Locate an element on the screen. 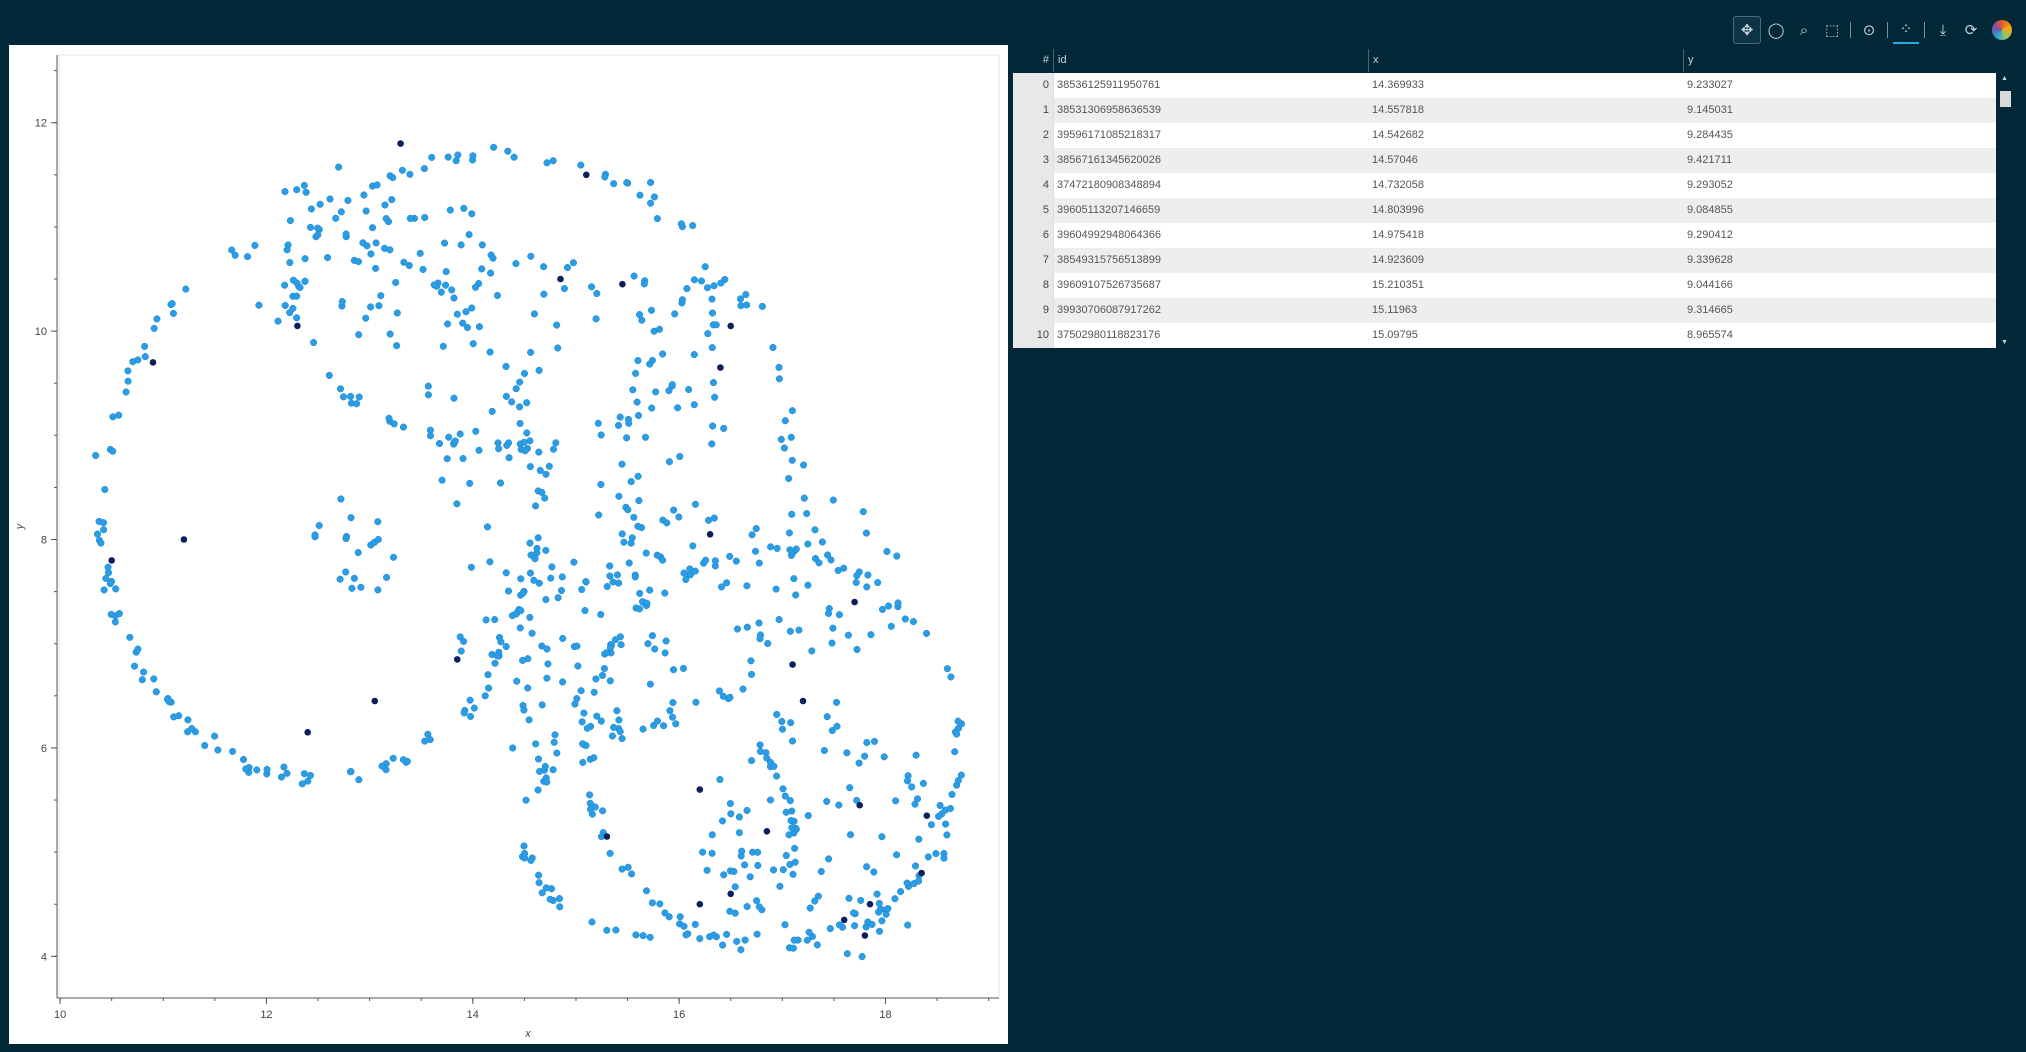 This screenshot has height=1052, width=2026. cell-y: 9.284435 is located at coordinates (1710, 135).